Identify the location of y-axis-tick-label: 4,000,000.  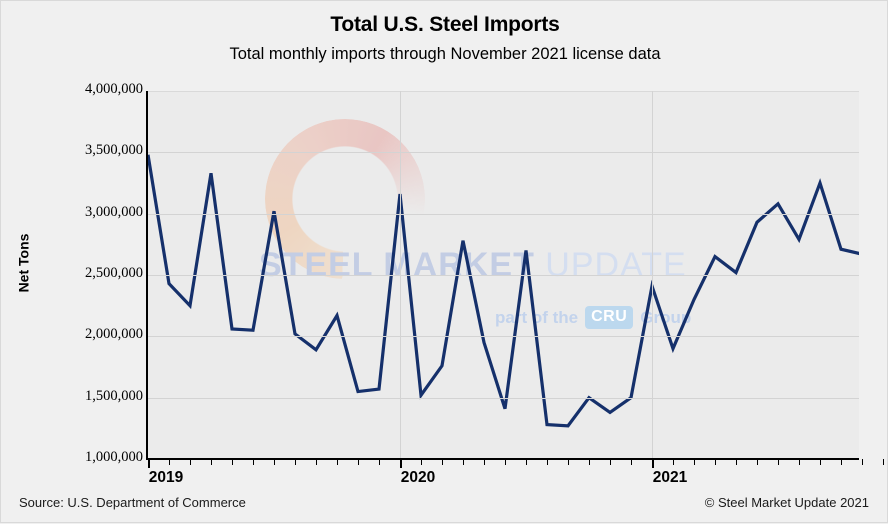
(114, 89).